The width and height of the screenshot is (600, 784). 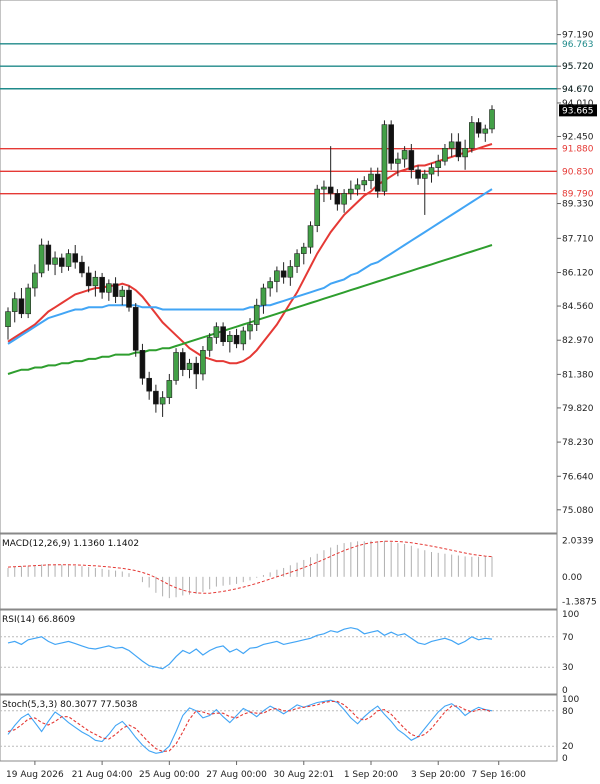 What do you see at coordinates (578, 375) in the screenshot?
I see `price-tick-label: 81.380` at bounding box center [578, 375].